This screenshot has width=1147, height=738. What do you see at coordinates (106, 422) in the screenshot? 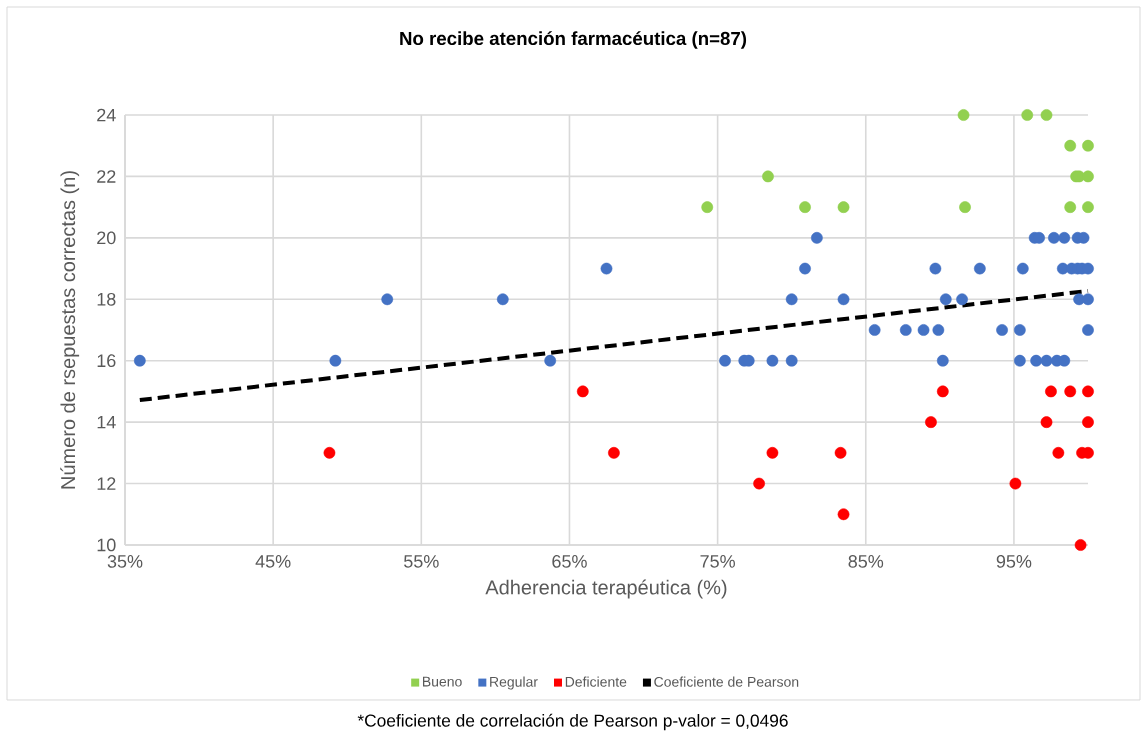
I see `y-tick-label: 14` at bounding box center [106, 422].